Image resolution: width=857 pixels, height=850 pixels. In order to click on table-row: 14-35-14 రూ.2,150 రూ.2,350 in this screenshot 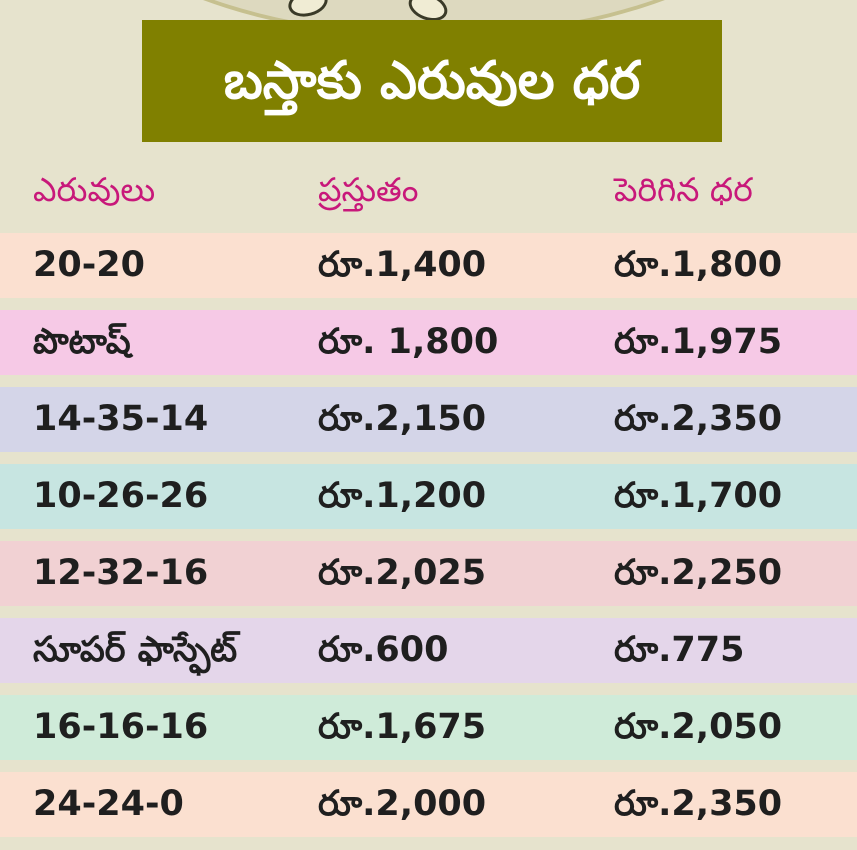, I will do `click(428, 419)`.